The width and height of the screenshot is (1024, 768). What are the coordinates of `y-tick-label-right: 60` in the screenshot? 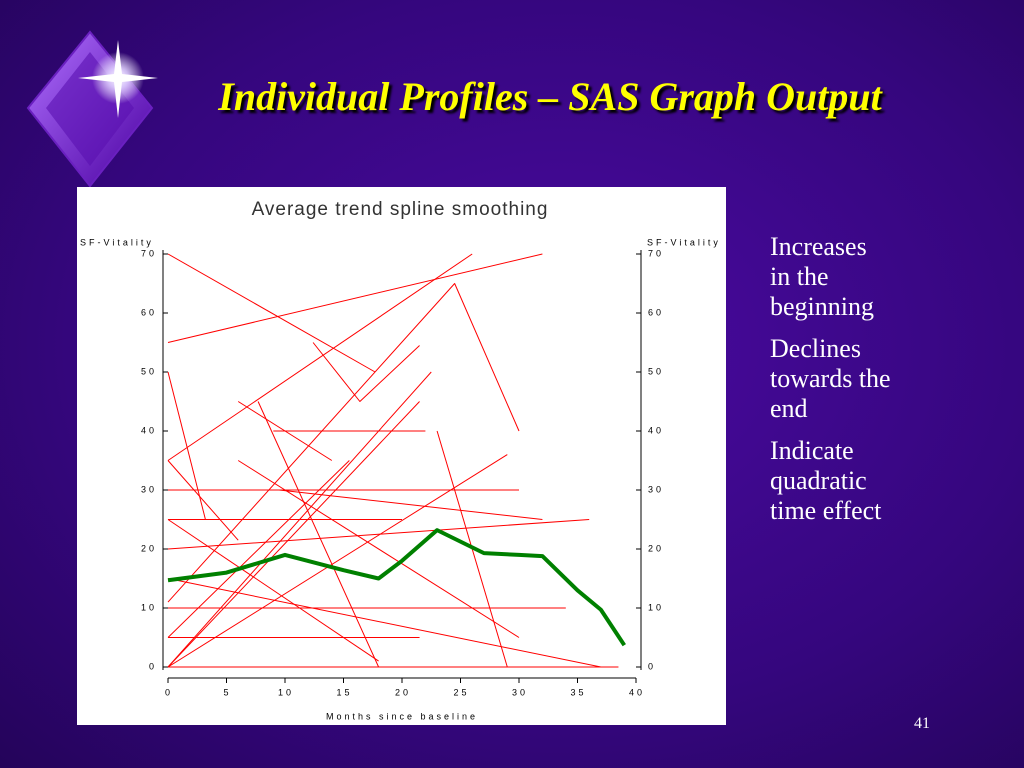 It's located at (656, 312).